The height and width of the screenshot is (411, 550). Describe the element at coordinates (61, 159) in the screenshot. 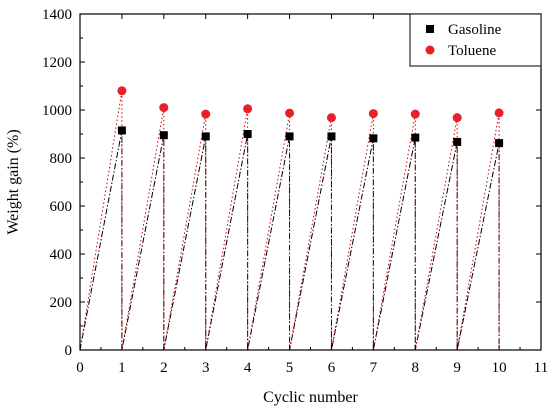

I see `y-tick-label: 800` at that location.